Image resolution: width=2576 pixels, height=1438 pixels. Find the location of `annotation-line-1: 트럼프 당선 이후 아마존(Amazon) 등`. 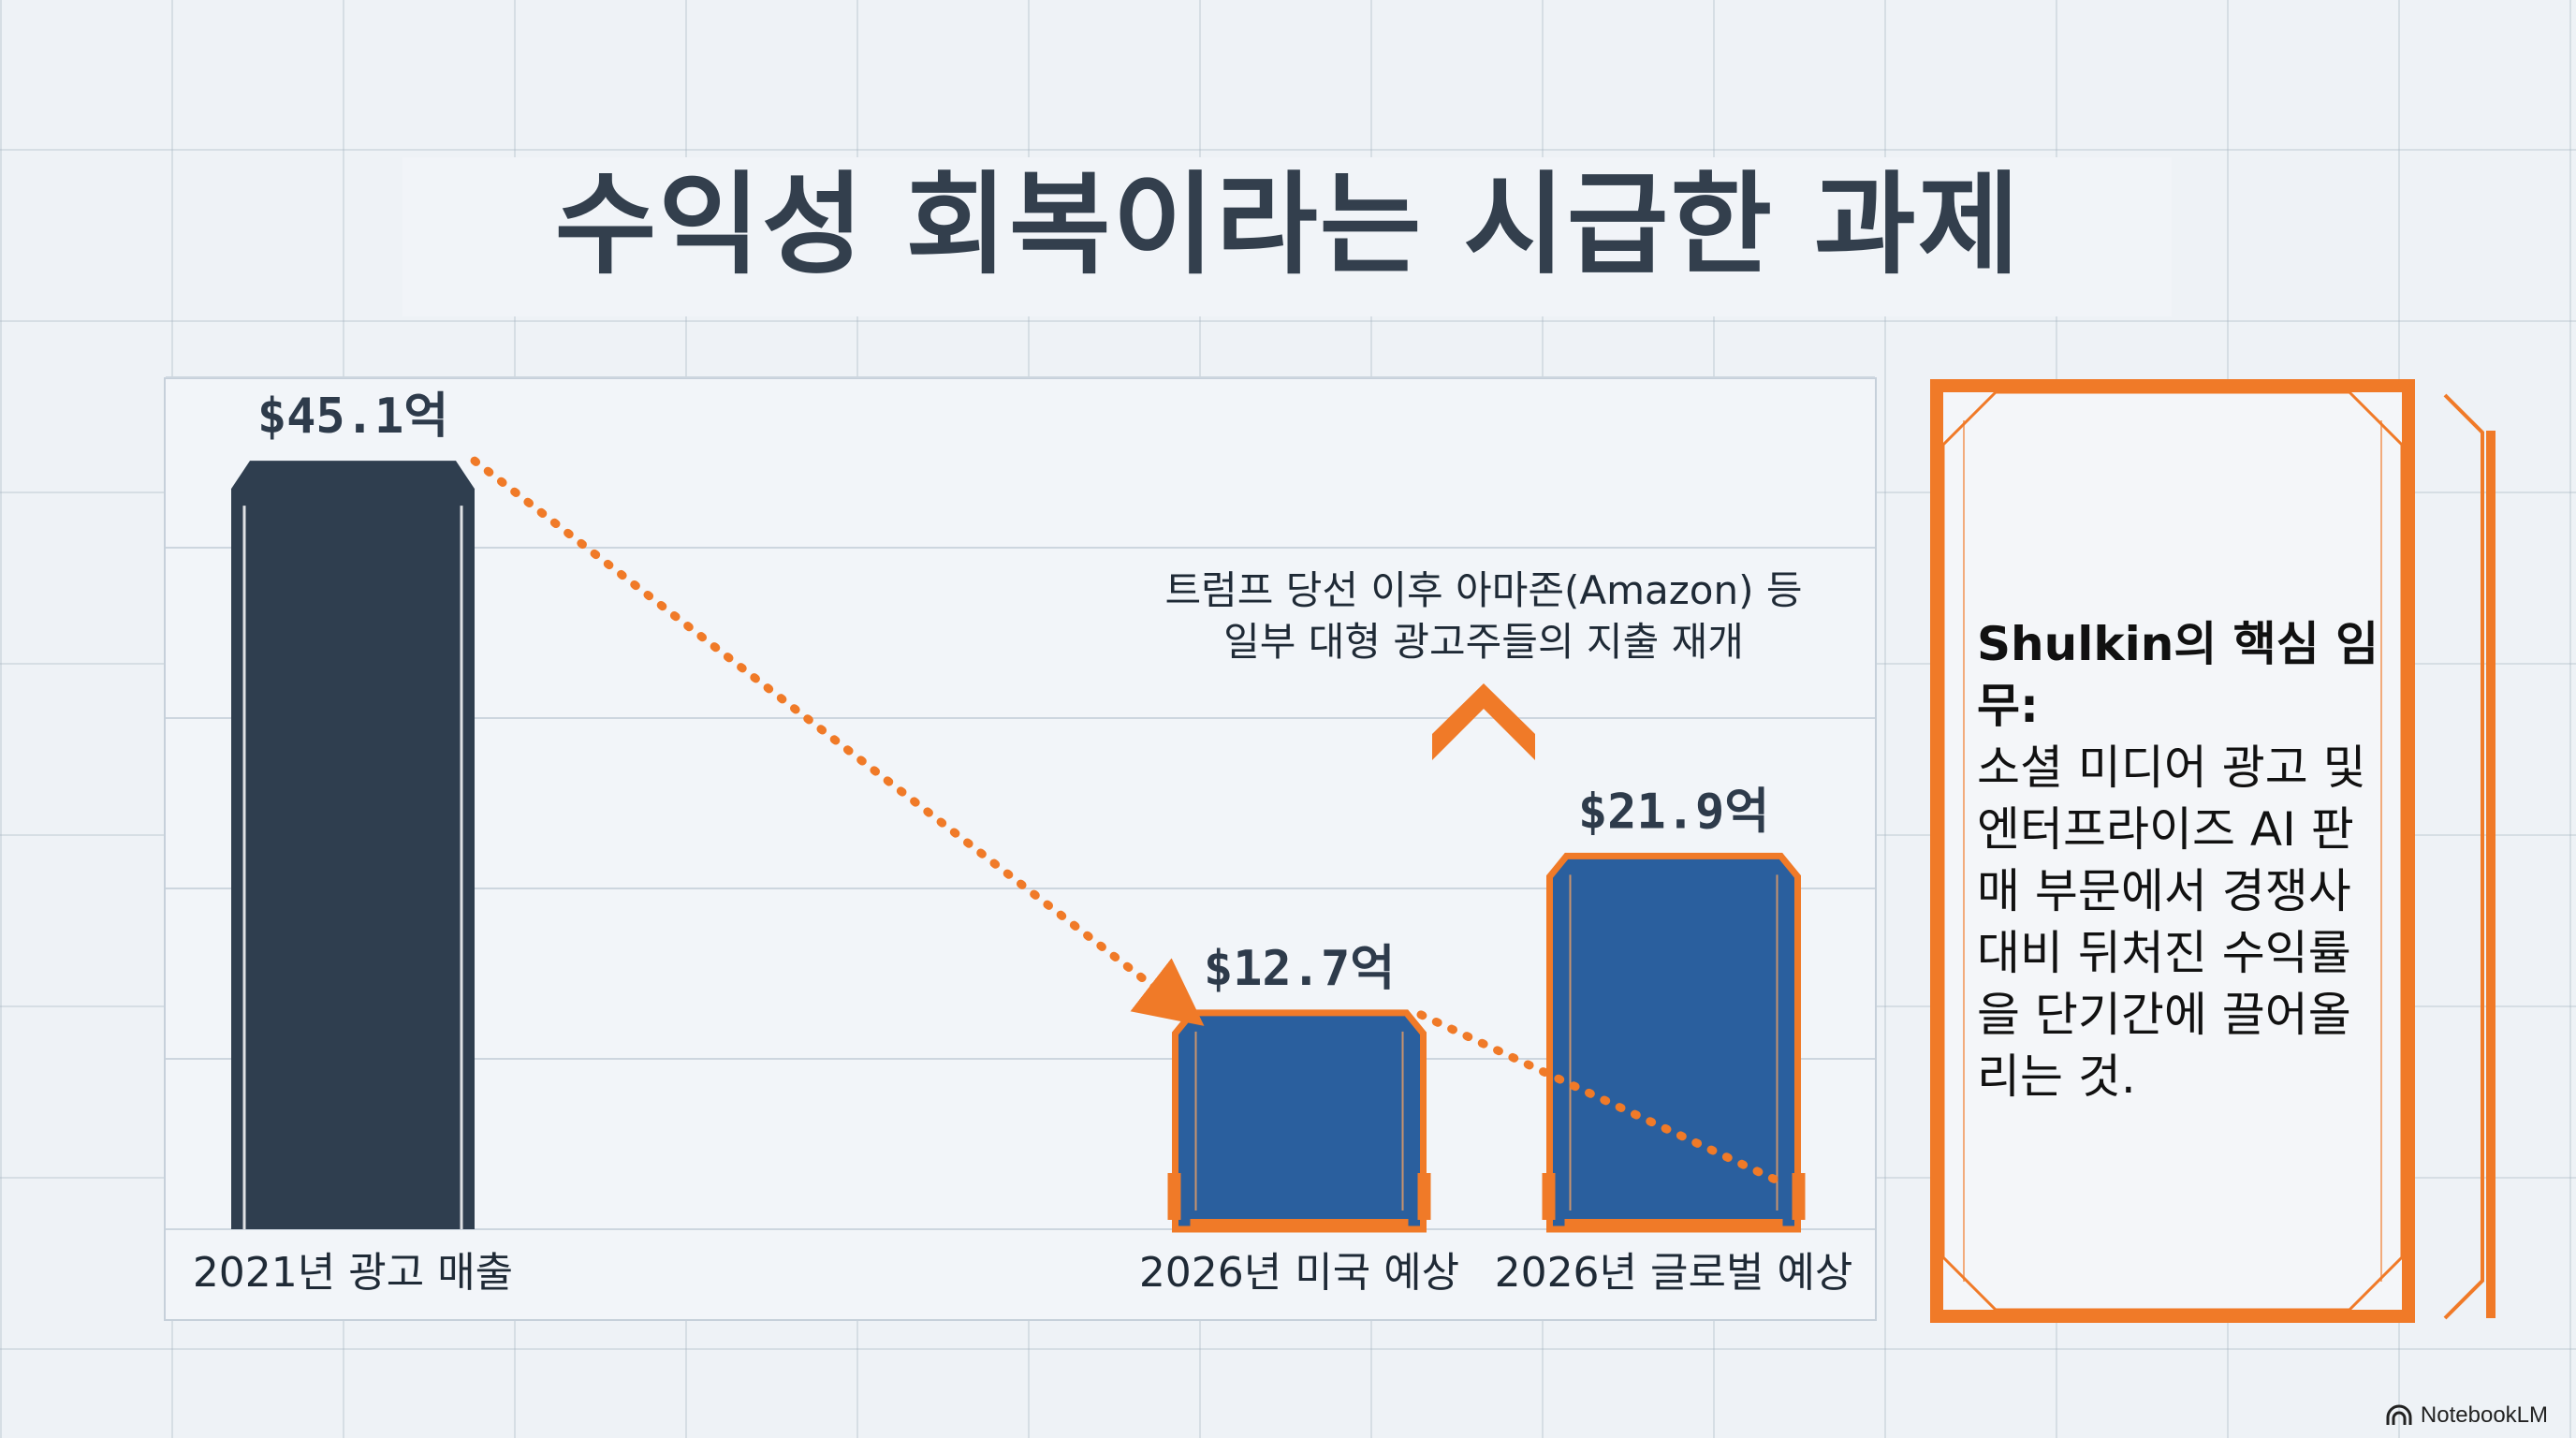

annotation-line-1: 트럼프 당선 이후 아마존(Amazon) 등 is located at coordinates (1484, 590).